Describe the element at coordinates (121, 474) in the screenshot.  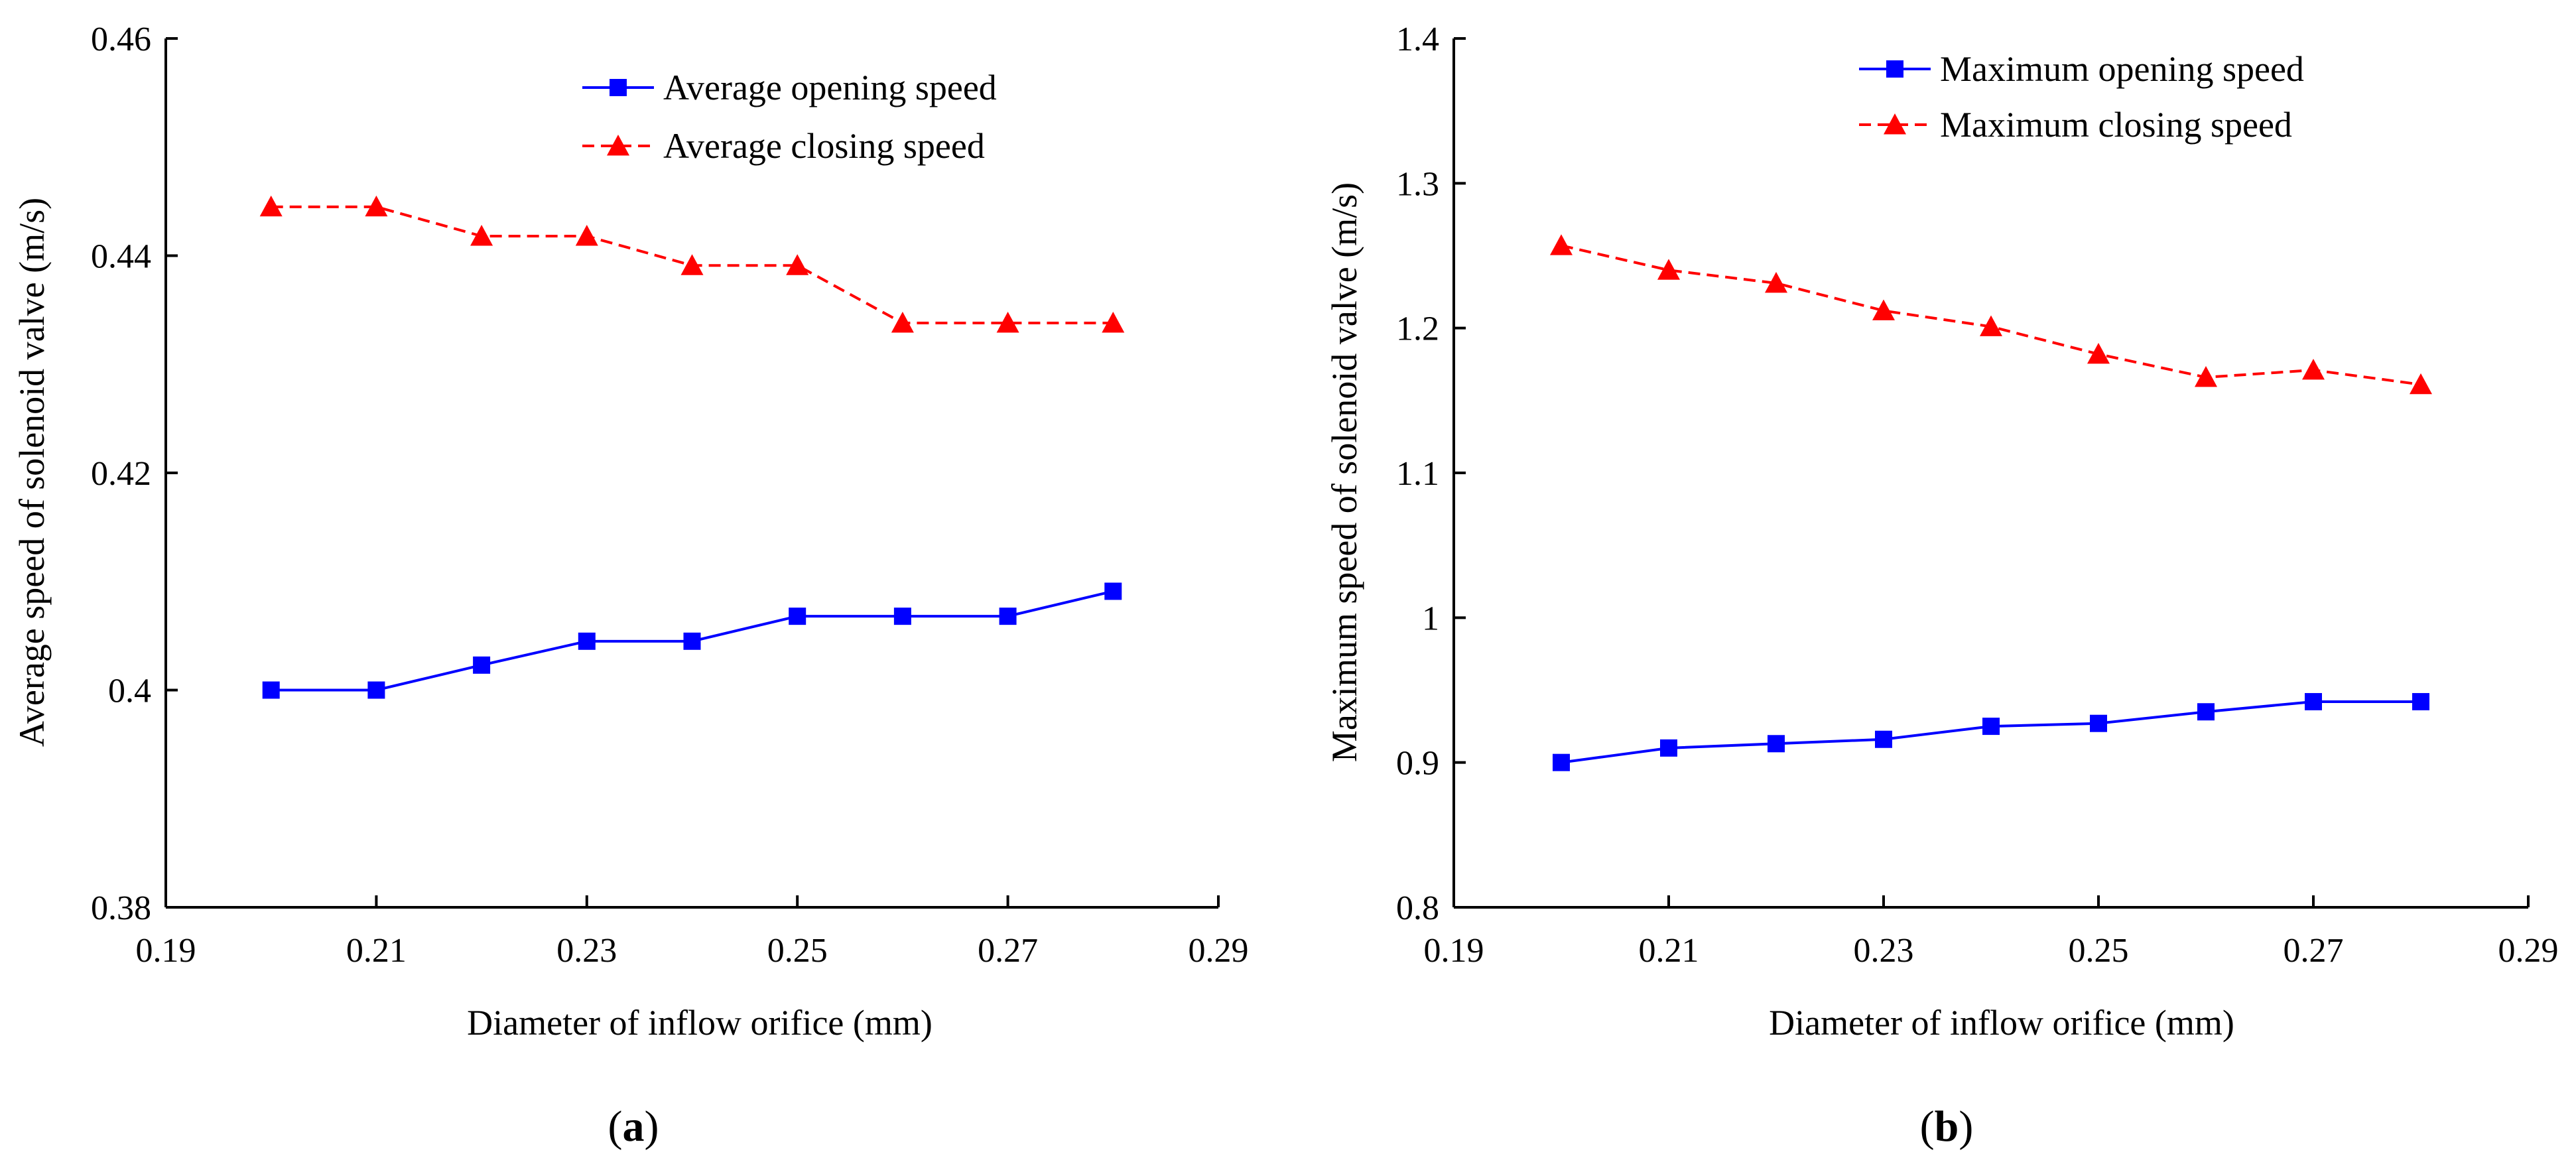
I see `chart-a-y-tick-label: 0.42` at that location.